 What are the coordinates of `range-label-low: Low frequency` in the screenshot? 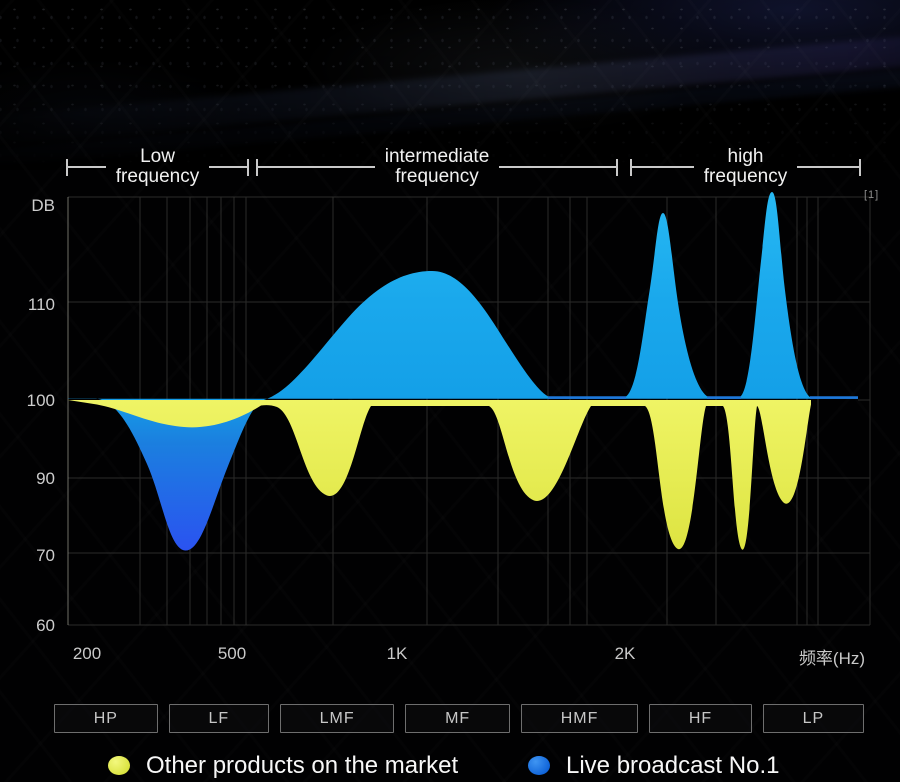 It's located at (157, 166).